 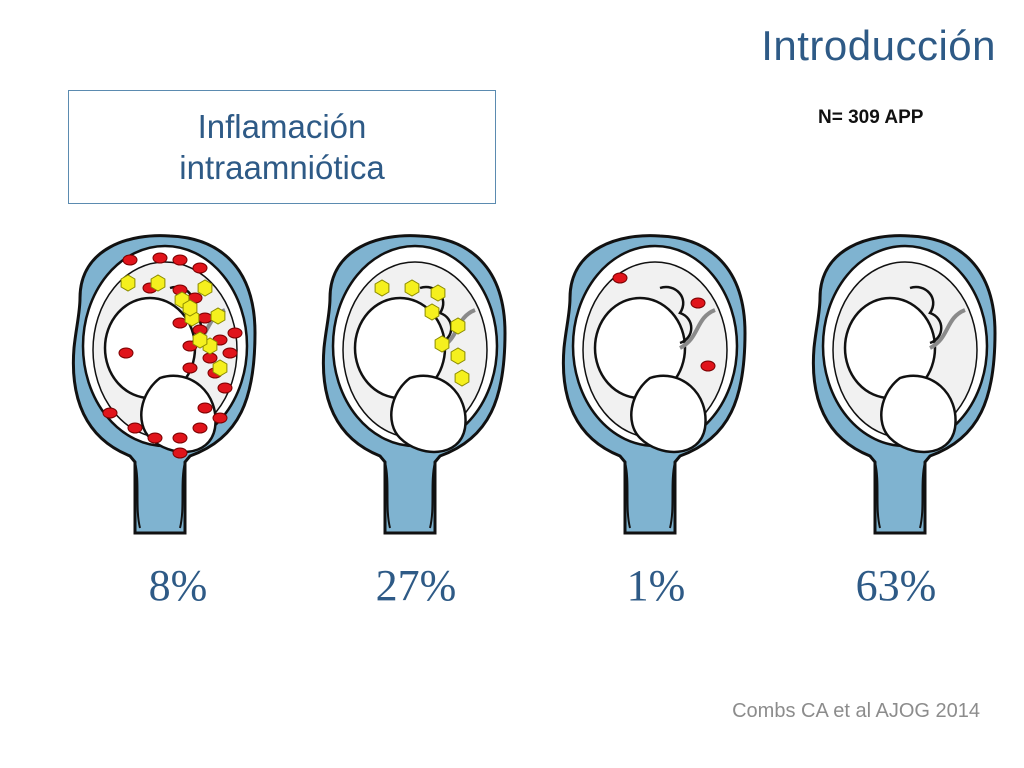 What do you see at coordinates (282, 147) in the screenshot?
I see `inflammation-box: Inflamación intraamniótica` at bounding box center [282, 147].